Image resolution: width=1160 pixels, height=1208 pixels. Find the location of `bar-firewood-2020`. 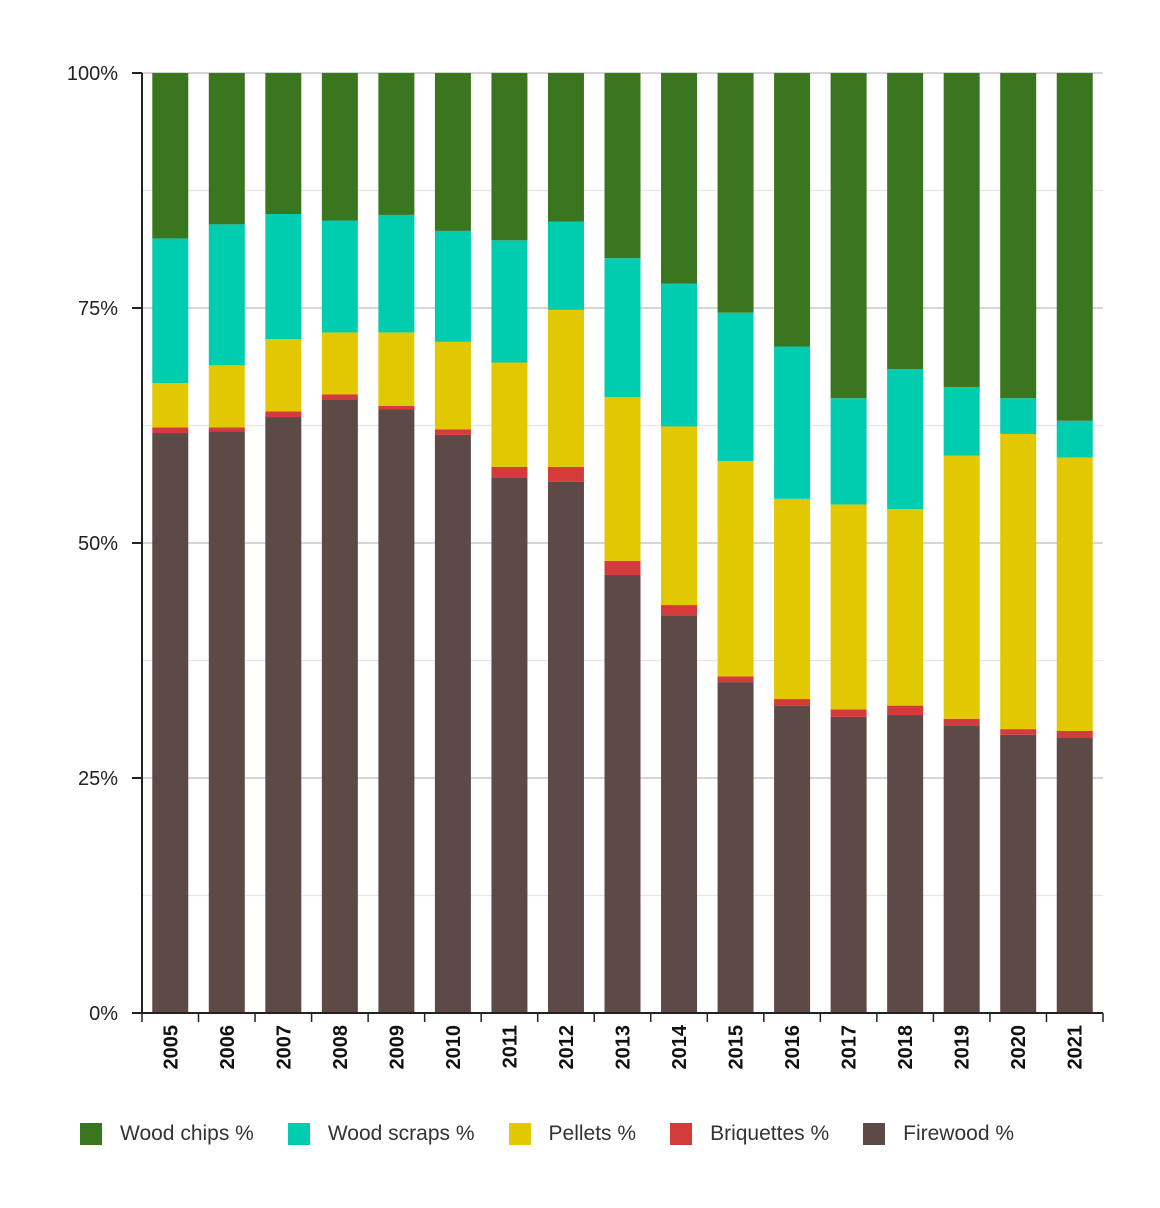

bar-firewood-2020 is located at coordinates (1018, 873).